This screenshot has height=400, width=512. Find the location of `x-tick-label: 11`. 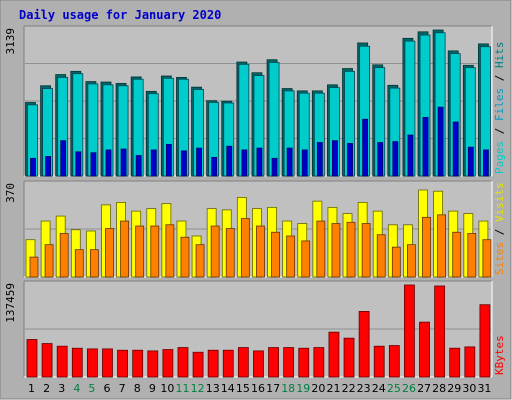

x-tick-label: 11 is located at coordinates (183, 388).